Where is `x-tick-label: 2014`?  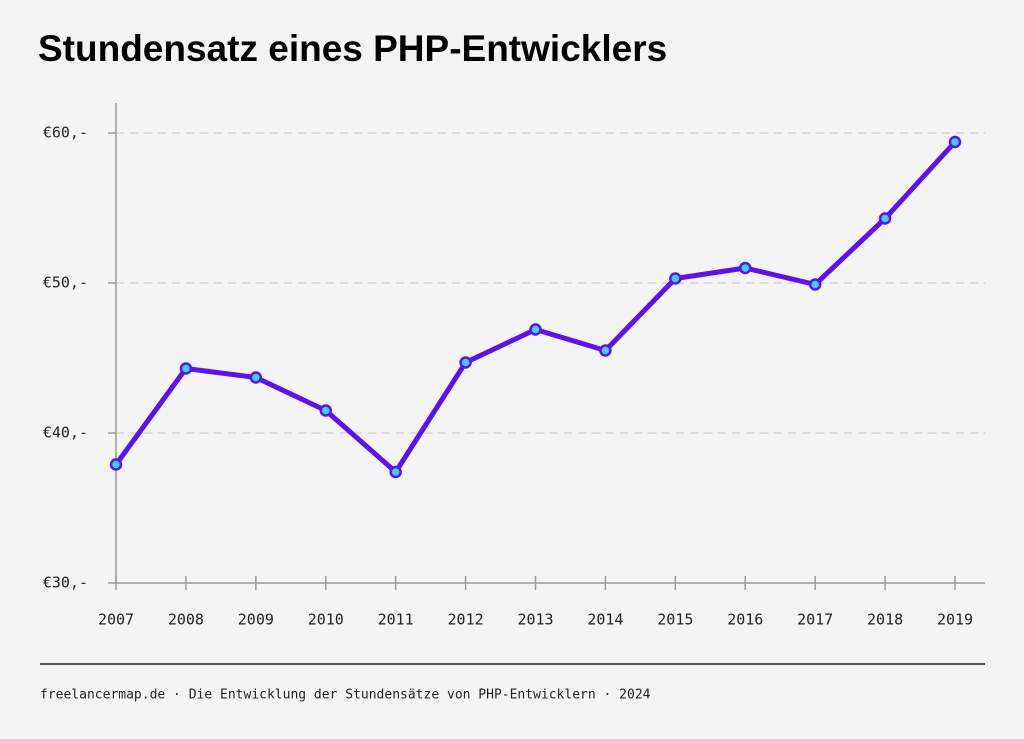
x-tick-label: 2014 is located at coordinates (605, 620).